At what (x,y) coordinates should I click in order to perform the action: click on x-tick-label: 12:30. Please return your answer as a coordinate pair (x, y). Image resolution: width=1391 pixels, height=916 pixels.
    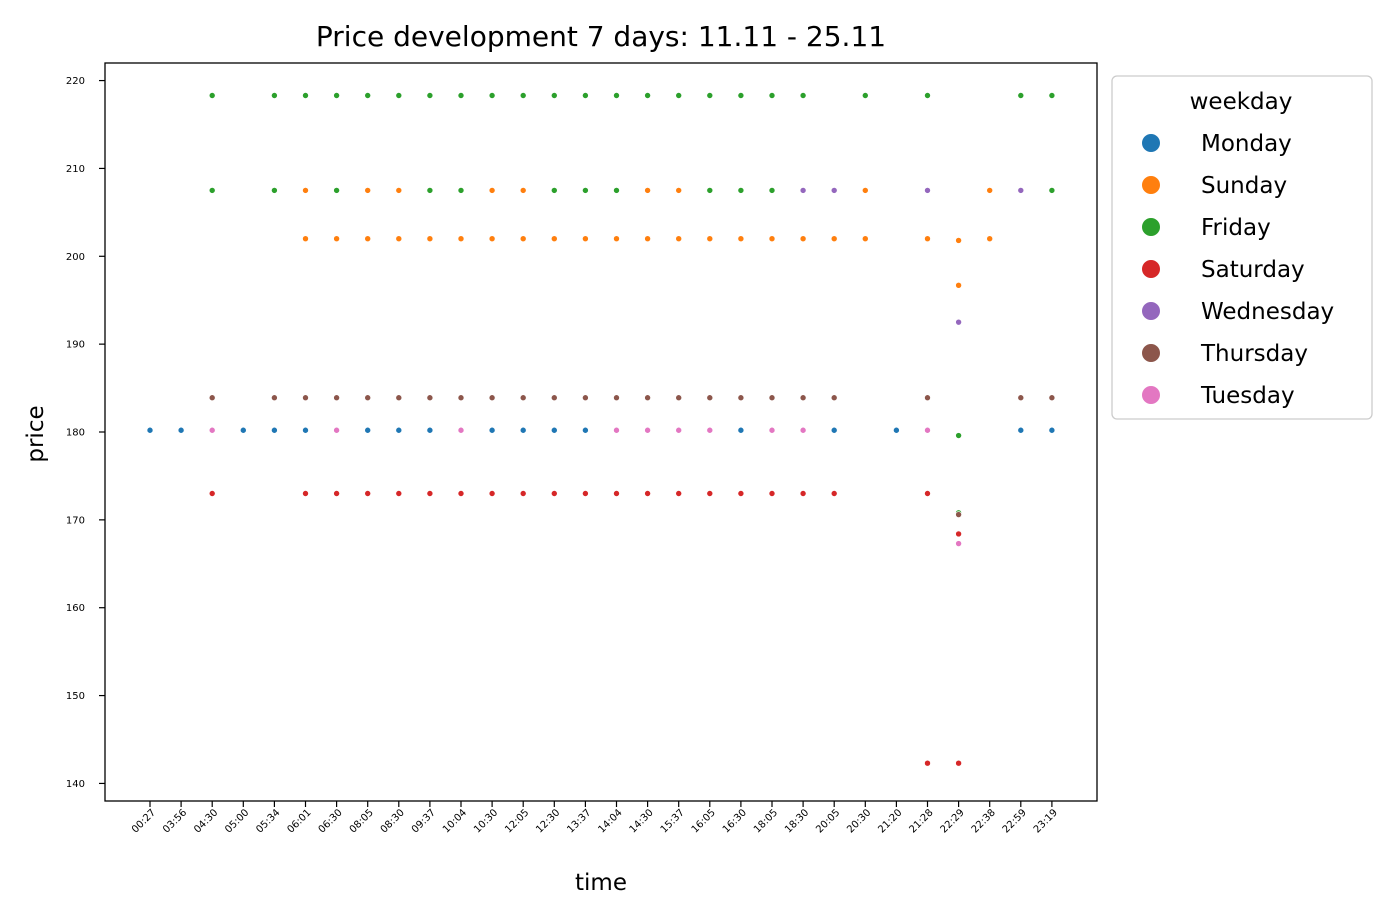
    Looking at the image, I should click on (548, 821).